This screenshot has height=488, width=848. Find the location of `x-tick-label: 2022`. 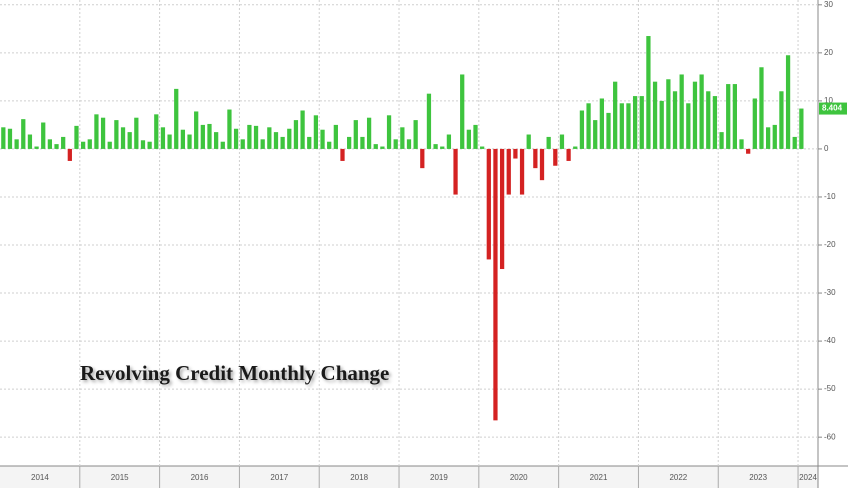

x-tick-label: 2022 is located at coordinates (678, 477).